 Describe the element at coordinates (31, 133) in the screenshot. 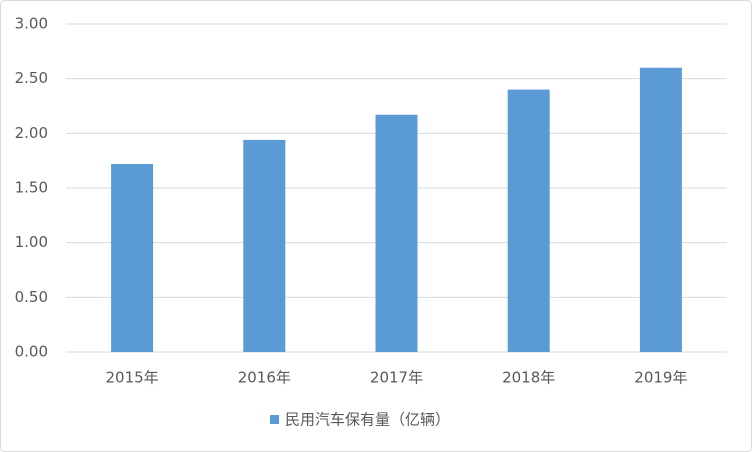

I see `y-tick-label: 2.00` at that location.